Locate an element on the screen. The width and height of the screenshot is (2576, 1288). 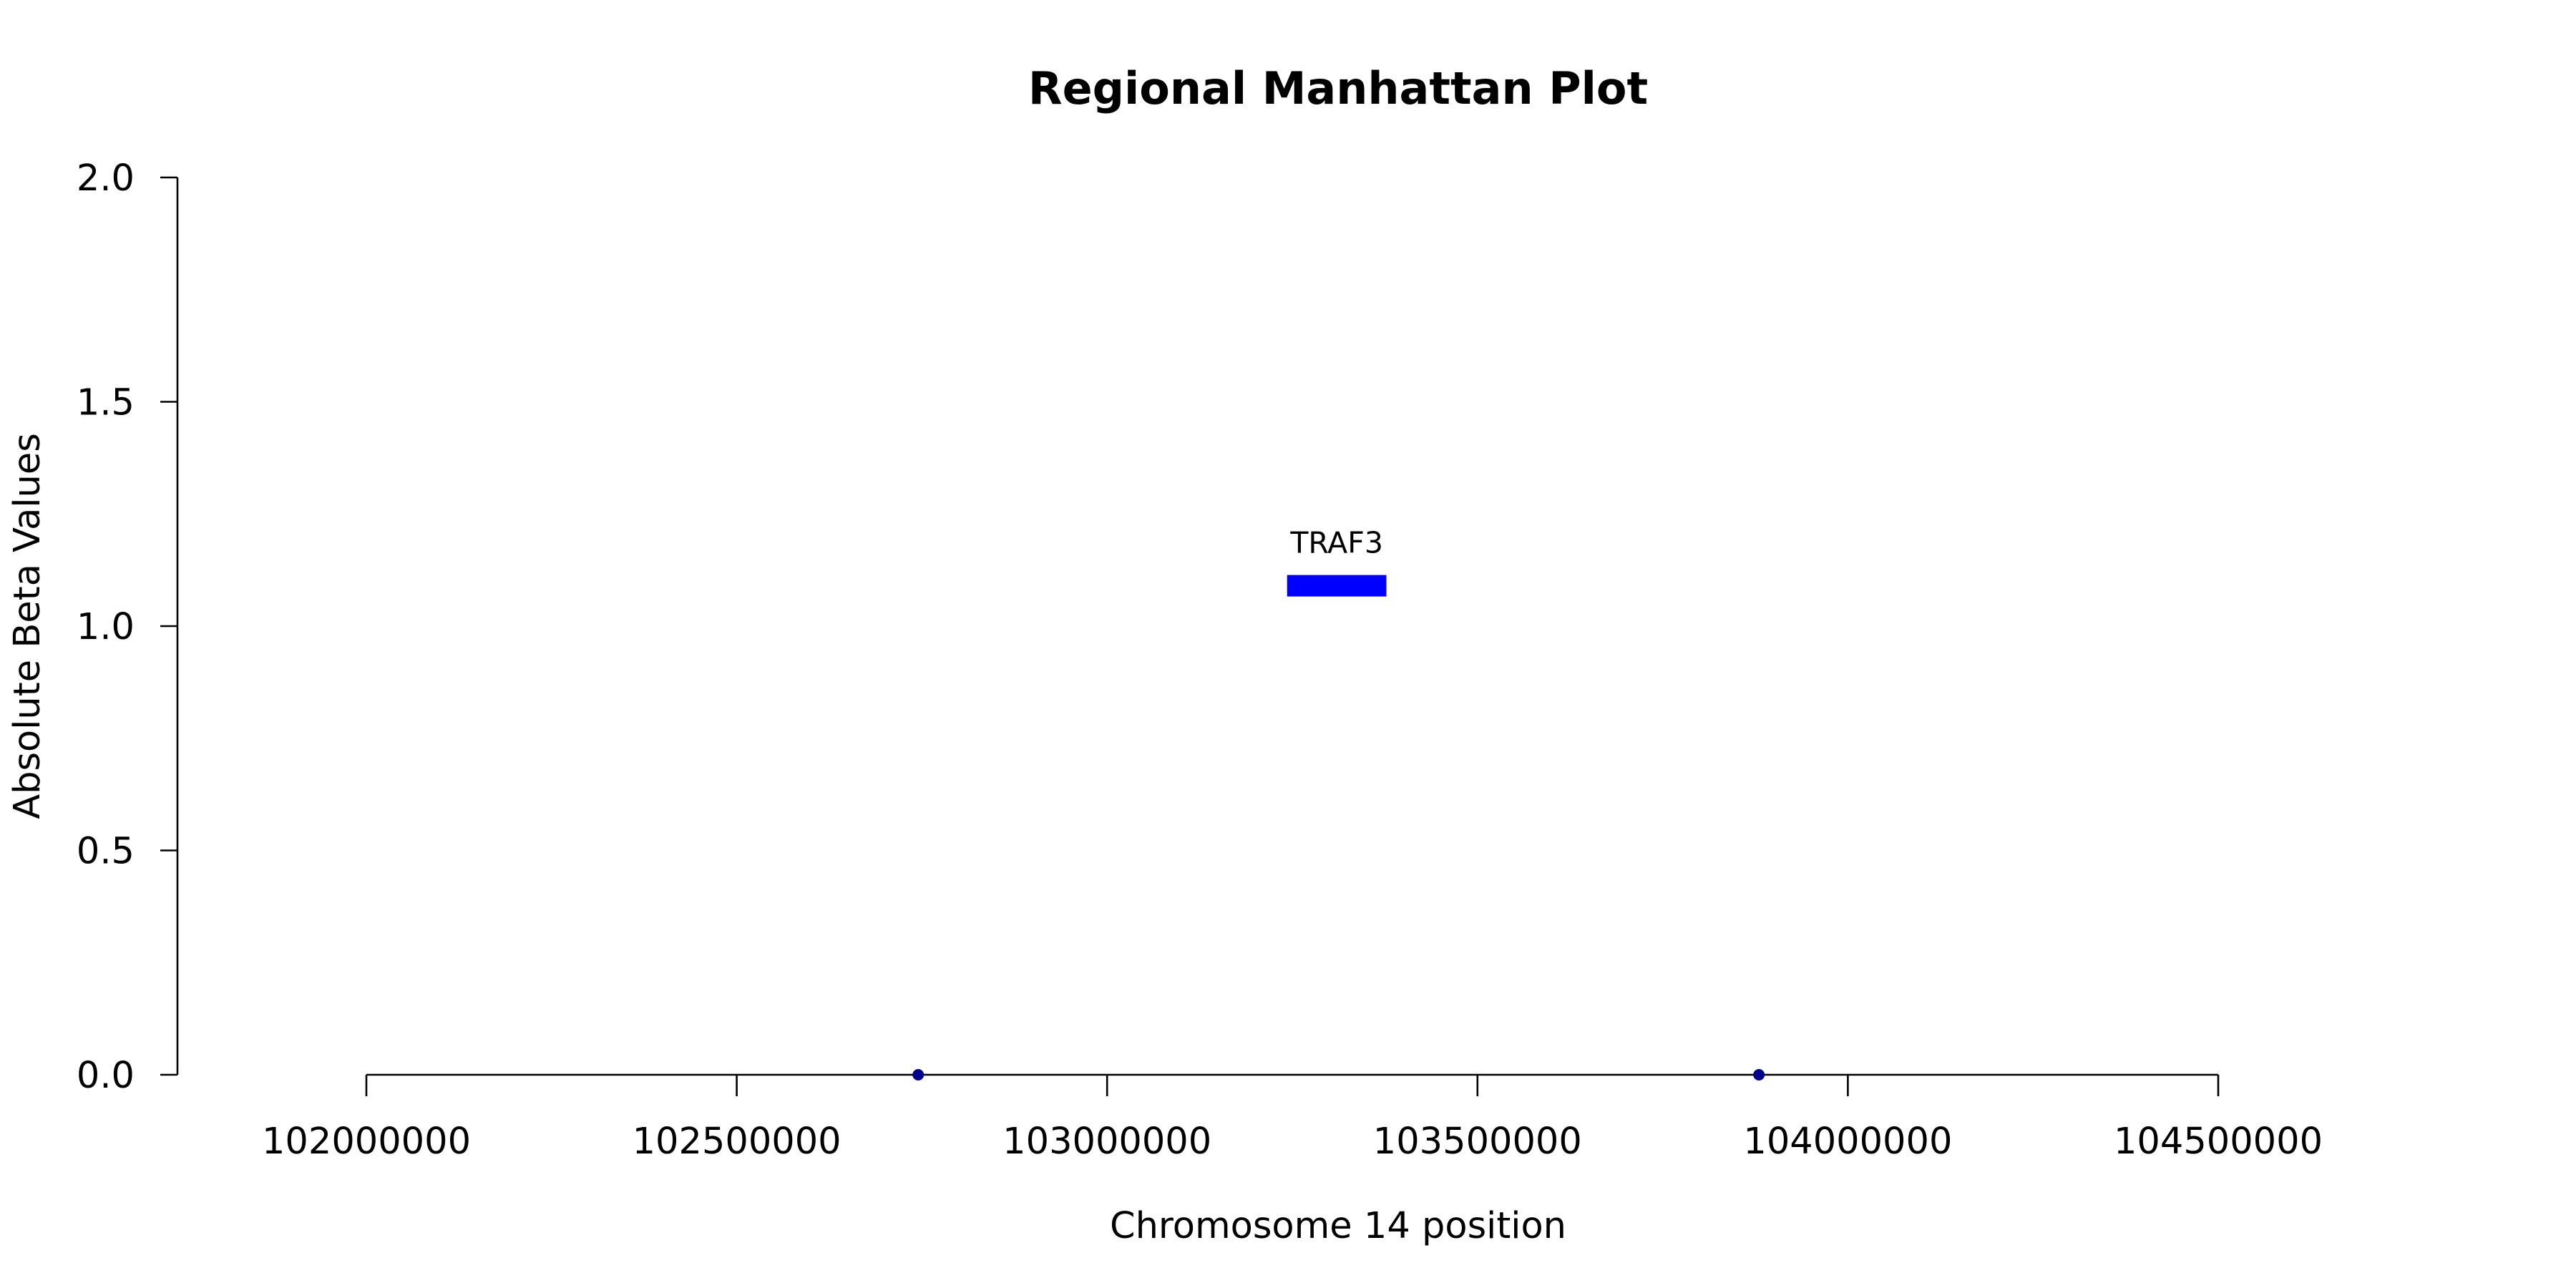
x-tick-label: 103000000 is located at coordinates (1106, 1142).